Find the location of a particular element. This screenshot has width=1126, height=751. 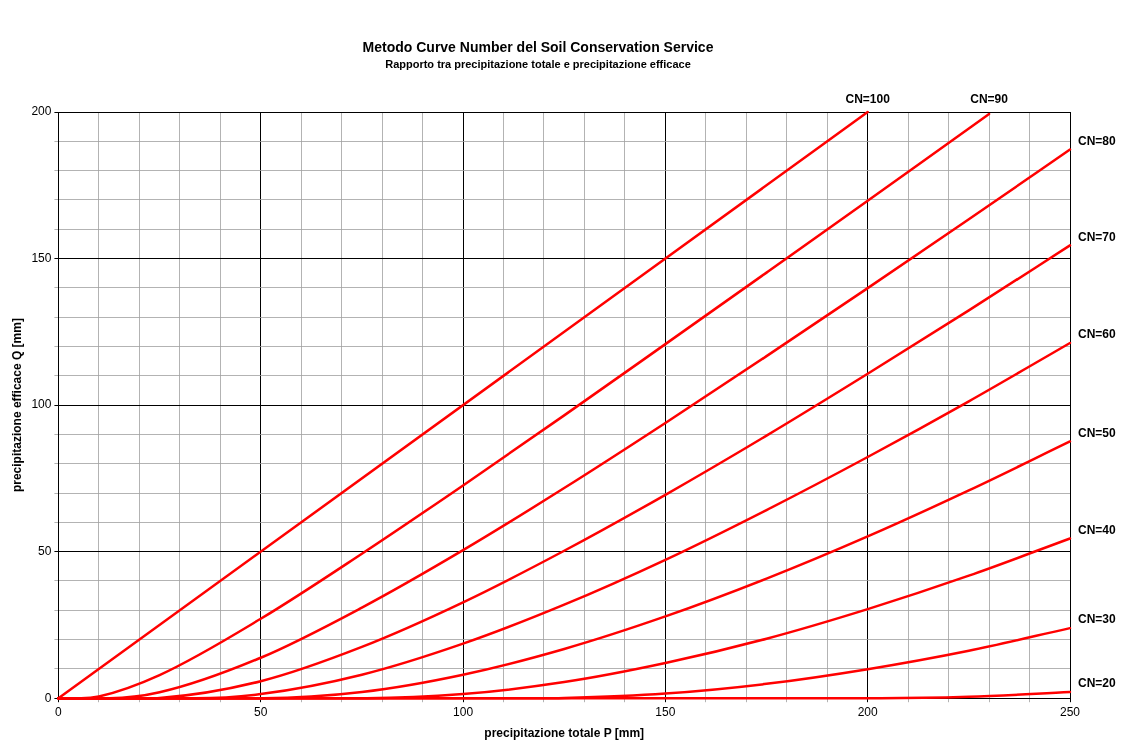

x-tick-label: 100 is located at coordinates (463, 711).